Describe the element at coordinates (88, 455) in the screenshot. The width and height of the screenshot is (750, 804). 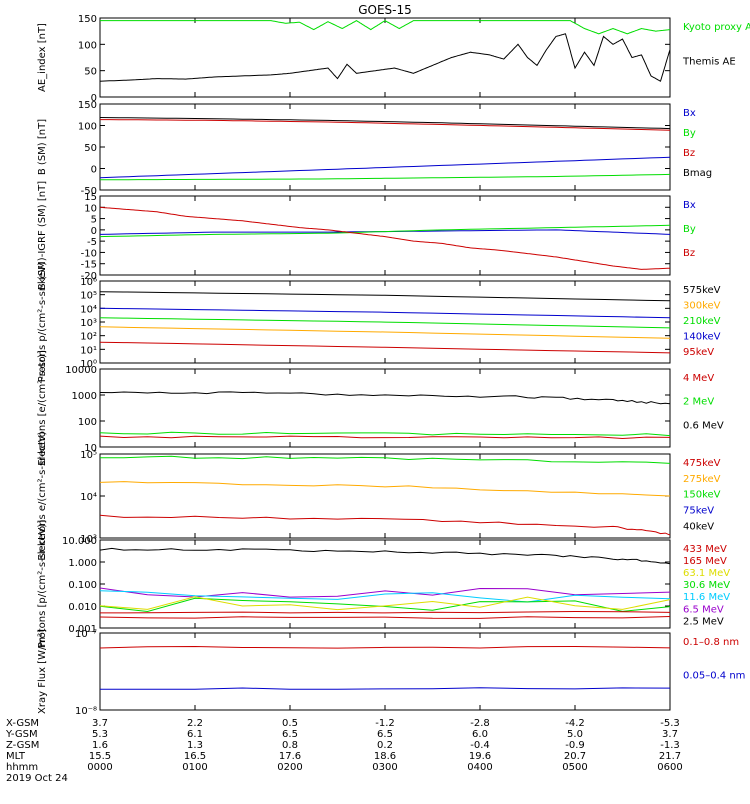
I see `y-tick-label: 10⁵` at that location.